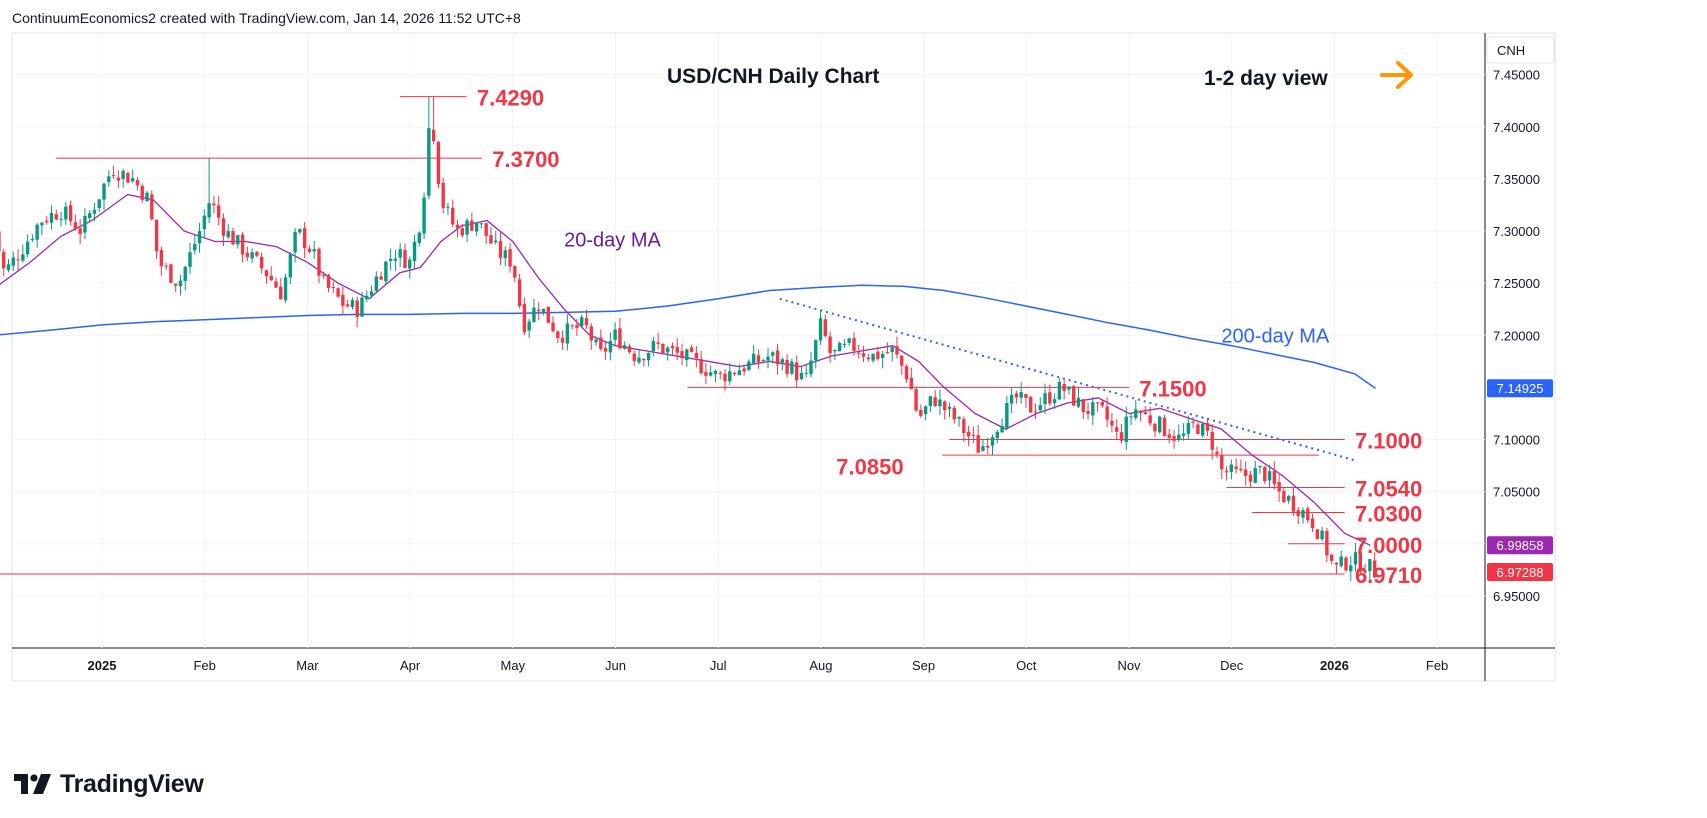 This screenshot has height=818, width=1707. Describe the element at coordinates (1520, 572) in the screenshot. I see `price-badge` at that location.